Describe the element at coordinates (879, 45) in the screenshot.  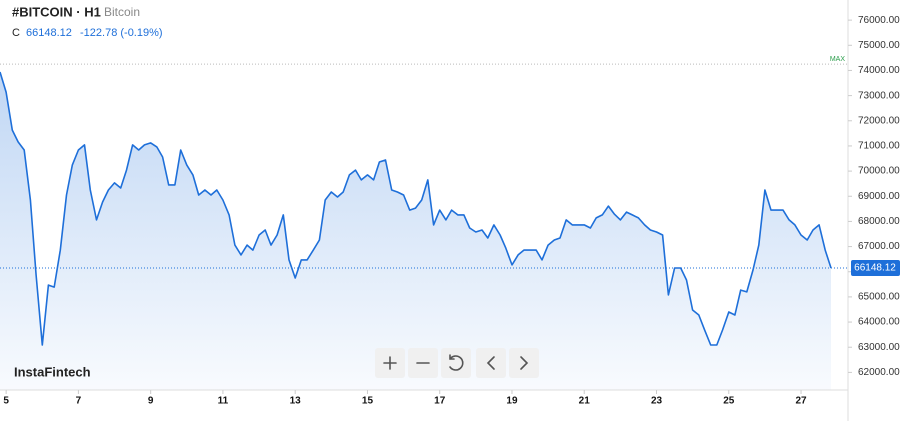
I see `y-tick-label: 75000.00` at that location.